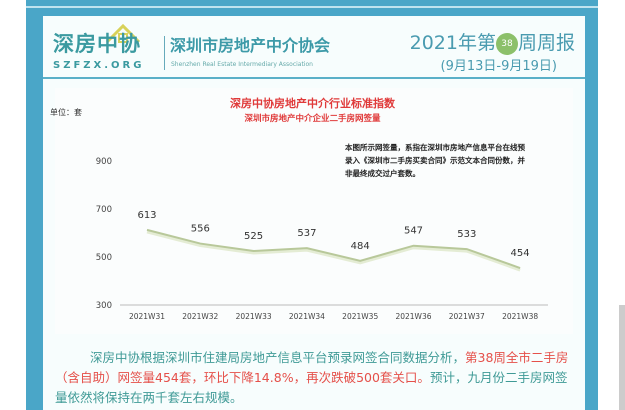 The image size is (625, 410). What do you see at coordinates (66, 112) in the screenshot?
I see `y-axis-unit: 单位：套` at bounding box center [66, 112].